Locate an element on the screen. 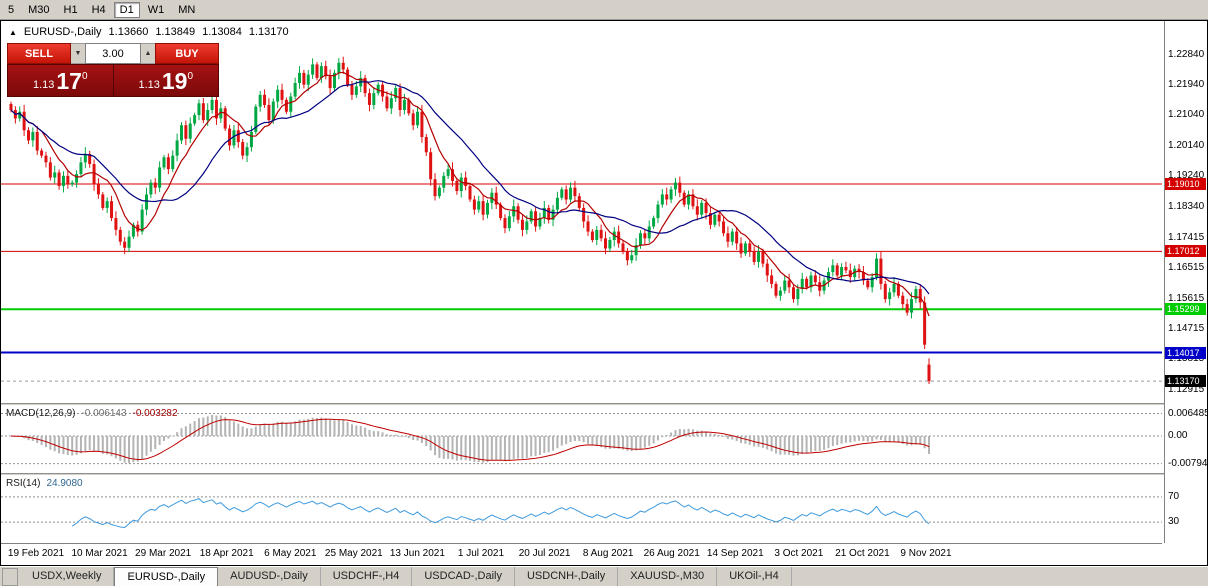  sell-button: SELL is located at coordinates (39, 53).